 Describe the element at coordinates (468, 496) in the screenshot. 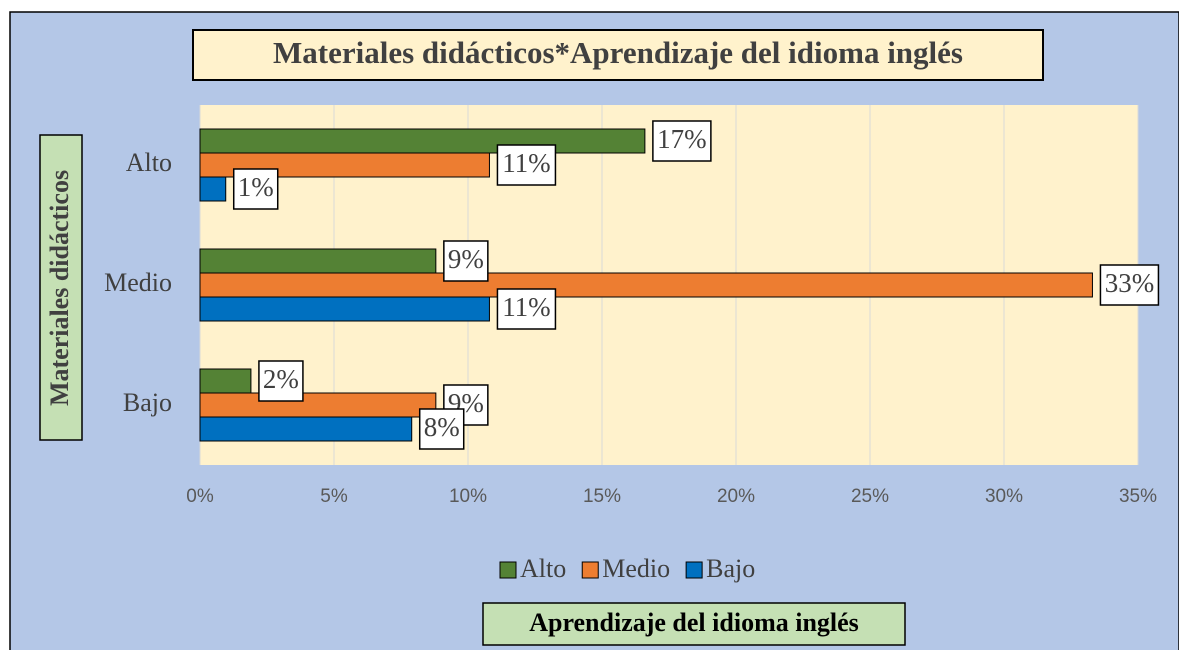

I see `x-tick-label: 10%` at that location.